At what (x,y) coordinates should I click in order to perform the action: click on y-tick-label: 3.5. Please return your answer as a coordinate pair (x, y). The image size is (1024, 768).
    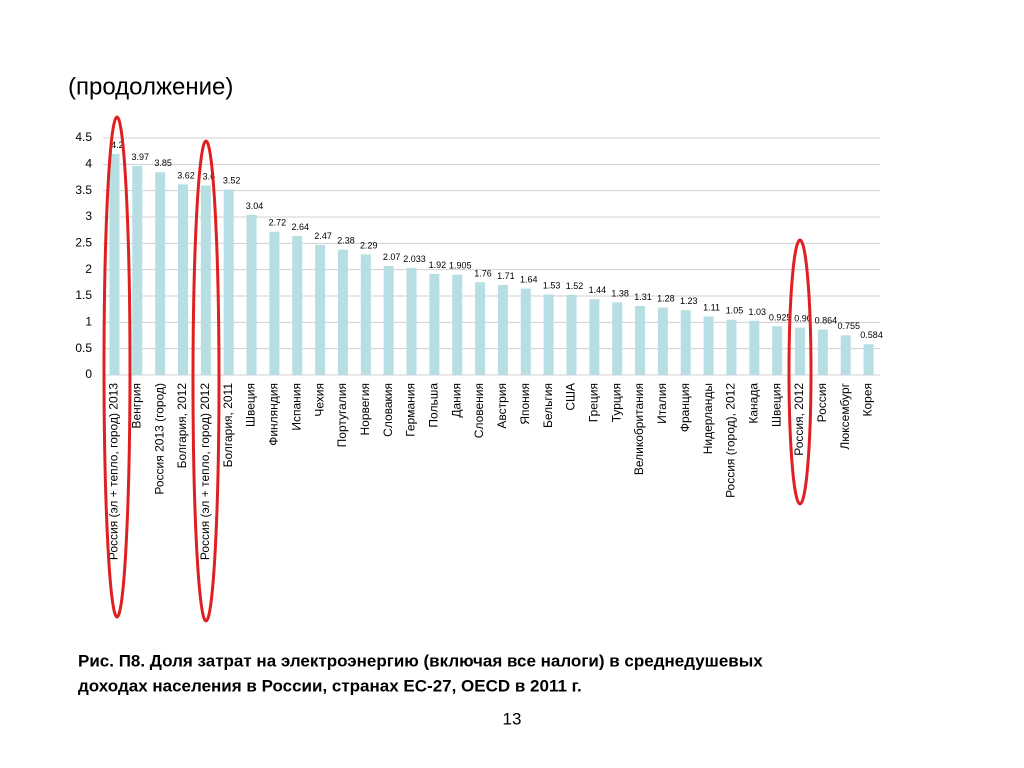
    Looking at the image, I should click on (83, 190).